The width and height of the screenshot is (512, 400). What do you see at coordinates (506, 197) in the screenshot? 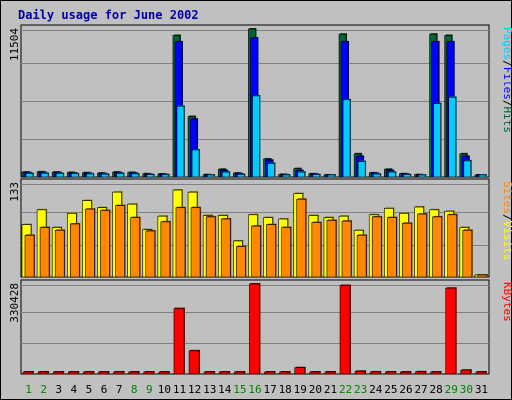
I see `legend-item: Sites` at bounding box center [506, 197].